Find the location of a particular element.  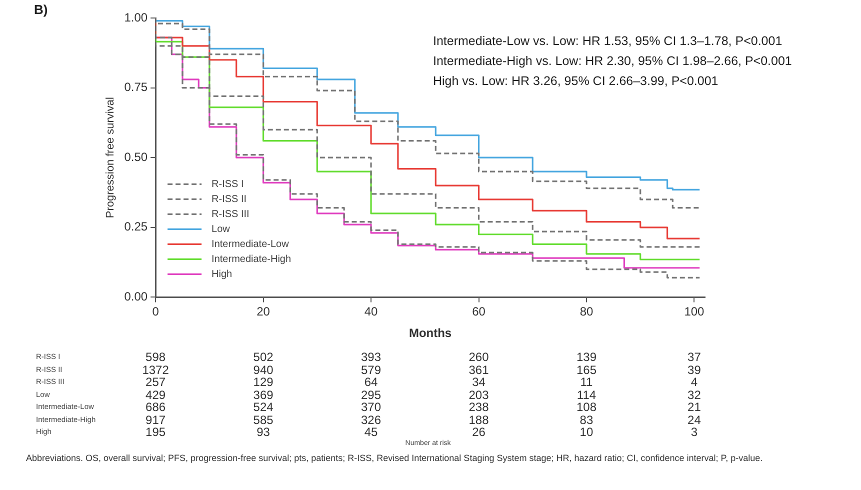

text: 139 is located at coordinates (586, 357).